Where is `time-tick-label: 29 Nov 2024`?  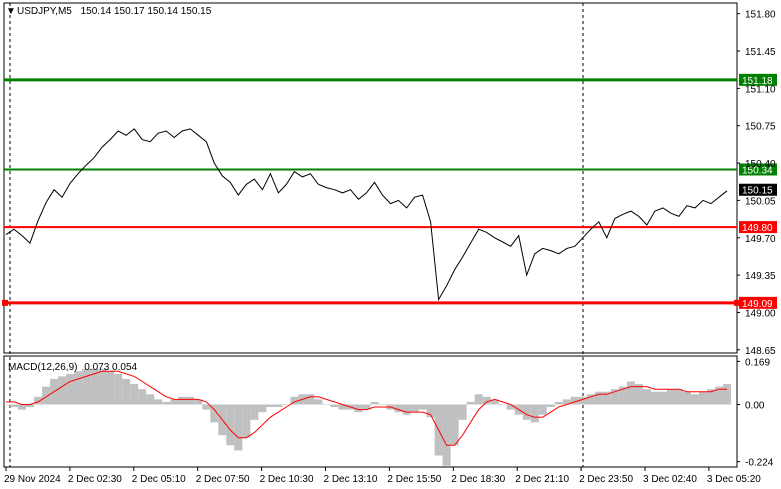
time-tick-label: 29 Nov 2024 is located at coordinates (32, 479).